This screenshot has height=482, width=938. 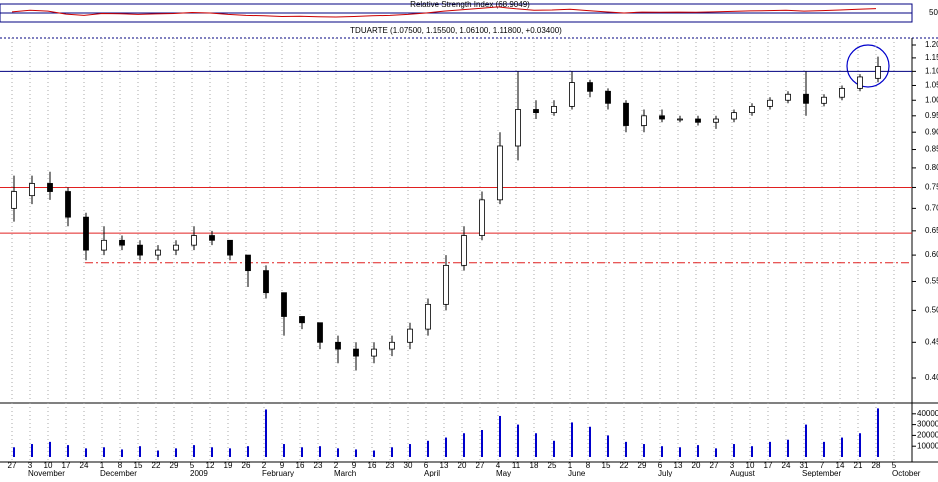 I want to click on x-tick-label: 3, so click(x=30, y=465).